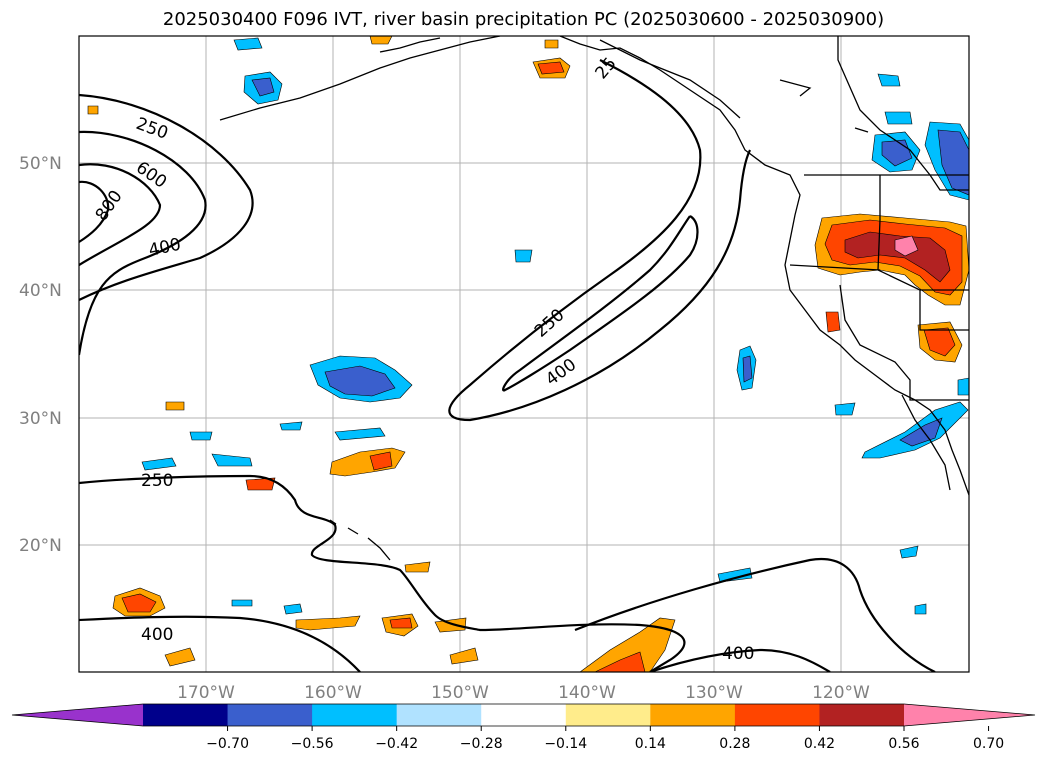 This screenshot has height=765, width=1047. What do you see at coordinates (841, 693) in the screenshot?
I see `lon-label: 120°W` at bounding box center [841, 693].